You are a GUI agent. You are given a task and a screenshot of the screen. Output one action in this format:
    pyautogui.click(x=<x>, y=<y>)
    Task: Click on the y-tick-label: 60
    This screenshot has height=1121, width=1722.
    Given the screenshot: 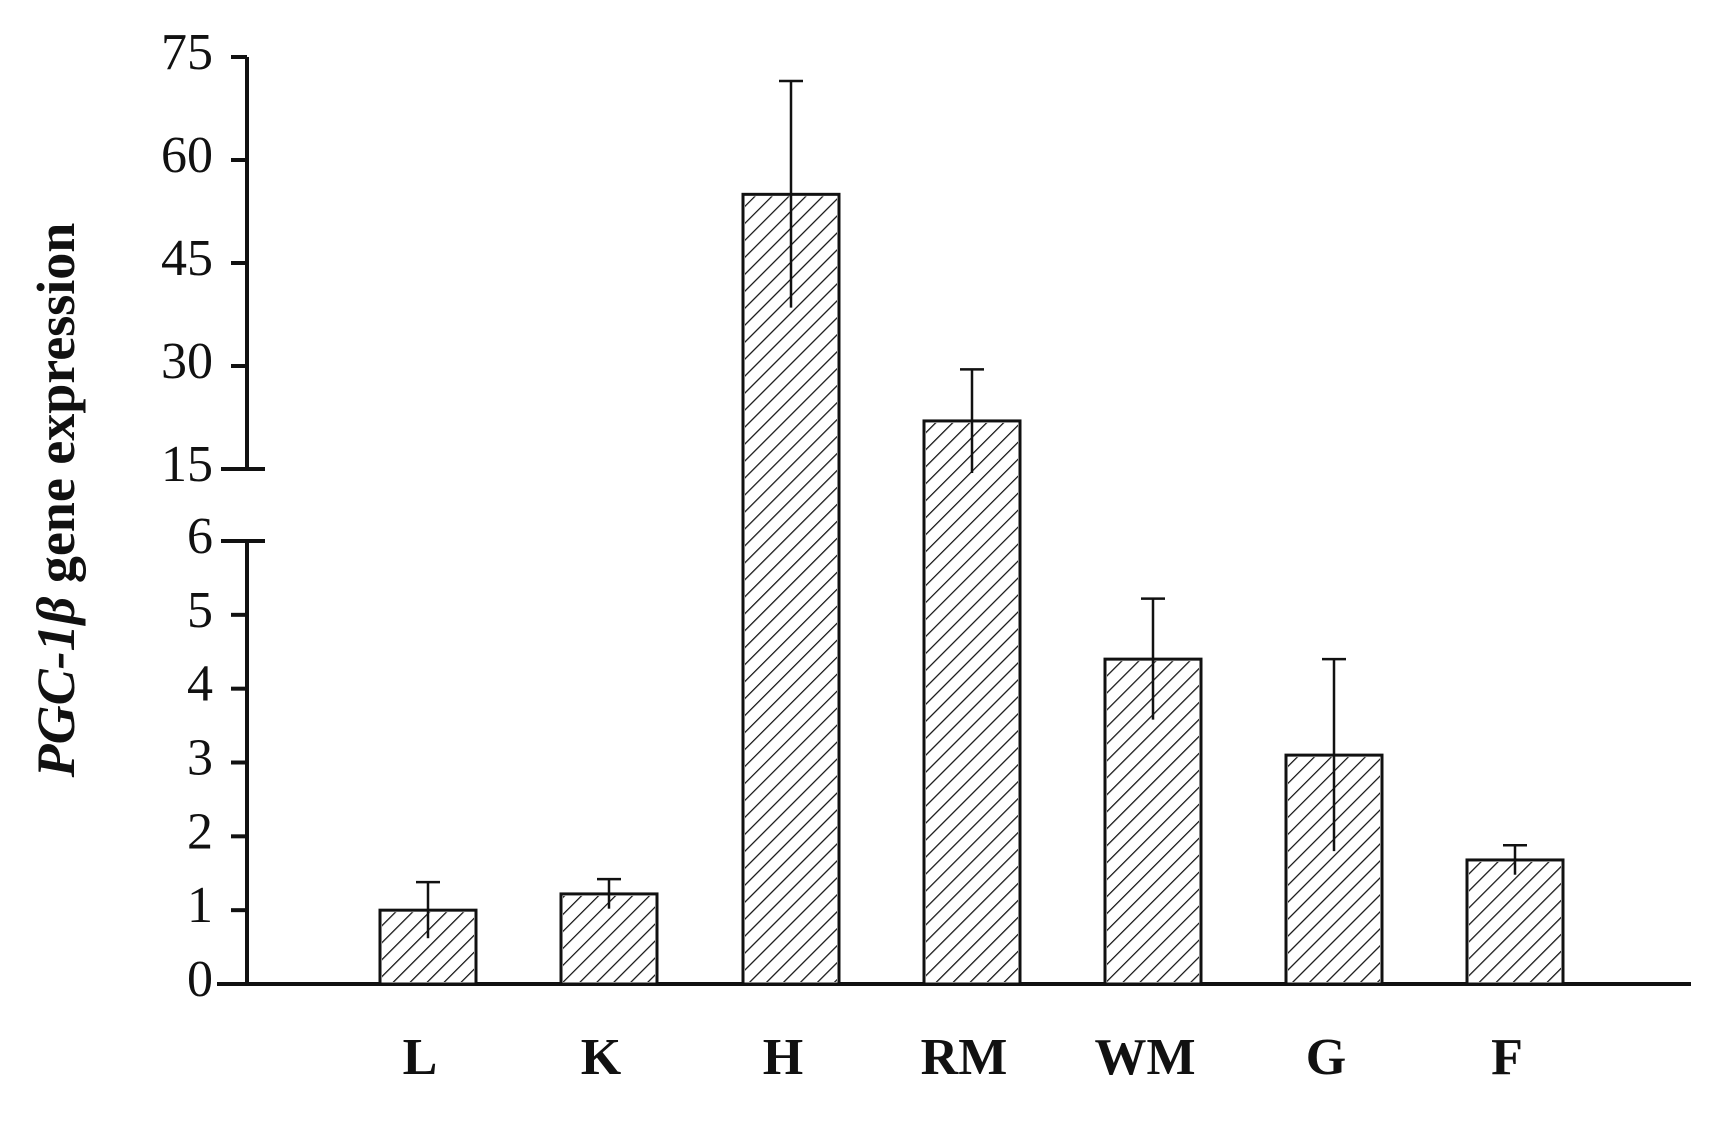 What is the action you would take?
    pyautogui.click(x=187, y=155)
    